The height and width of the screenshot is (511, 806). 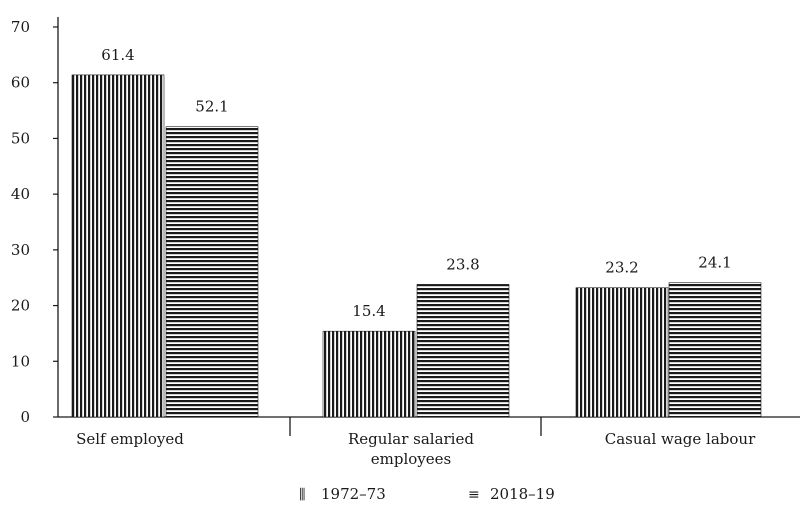 I want to click on x-category-label: employees, so click(x=411, y=459).